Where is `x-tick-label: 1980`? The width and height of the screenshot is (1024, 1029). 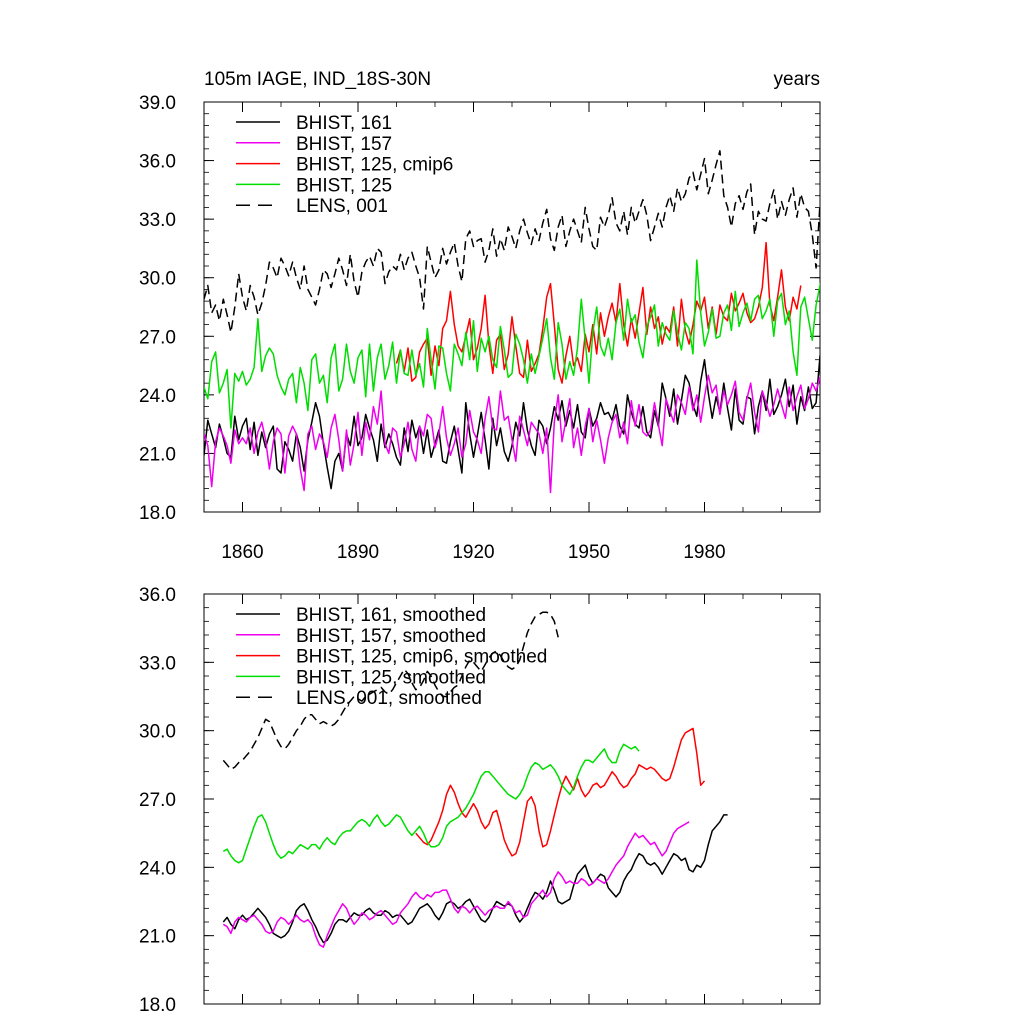
x-tick-label: 1980 is located at coordinates (704, 552).